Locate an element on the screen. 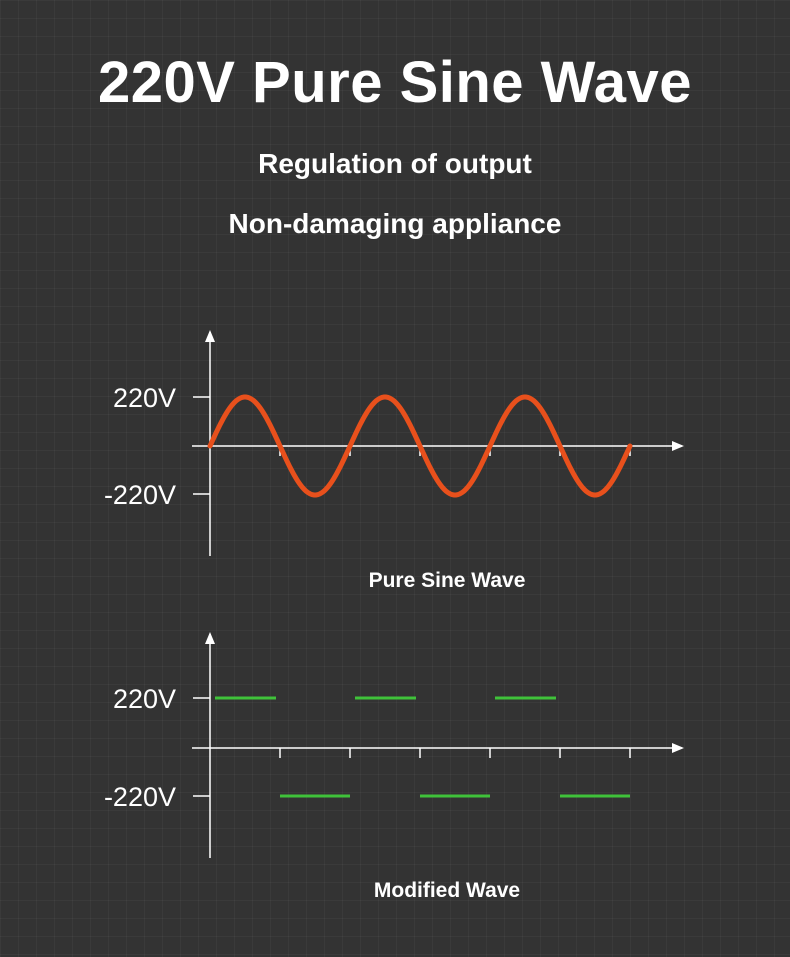  sine-wave-line is located at coordinates (420, 446).